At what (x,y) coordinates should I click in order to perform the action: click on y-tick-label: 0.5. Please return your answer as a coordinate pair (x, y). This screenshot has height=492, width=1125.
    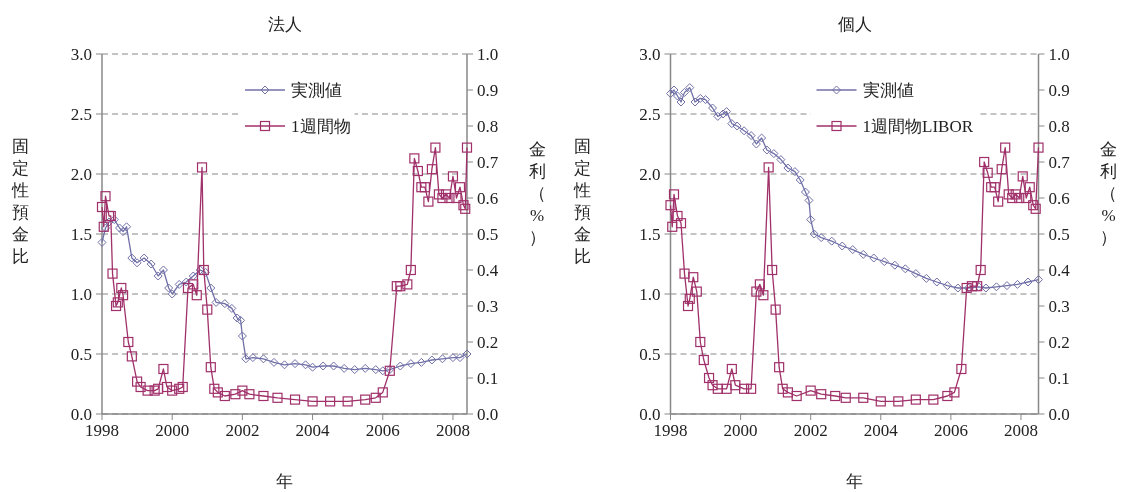
    Looking at the image, I should click on (81, 354).